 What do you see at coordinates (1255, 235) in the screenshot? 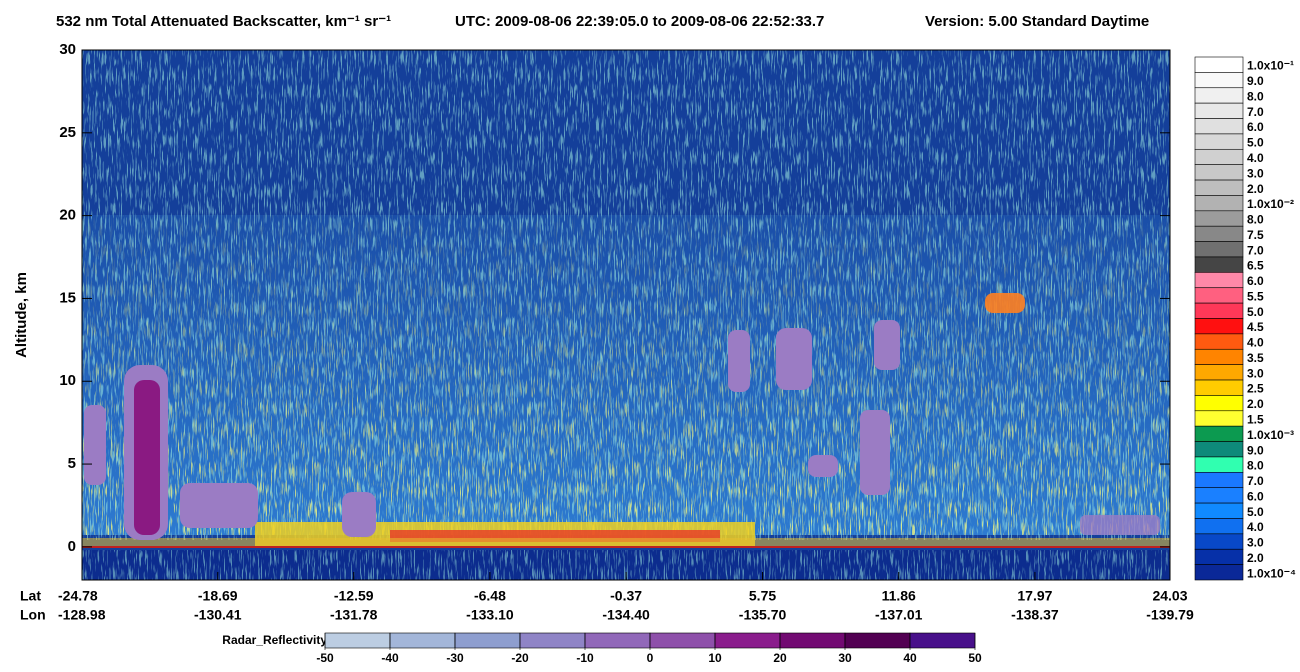
I see `colorbar-label: 7.5` at bounding box center [1255, 235].